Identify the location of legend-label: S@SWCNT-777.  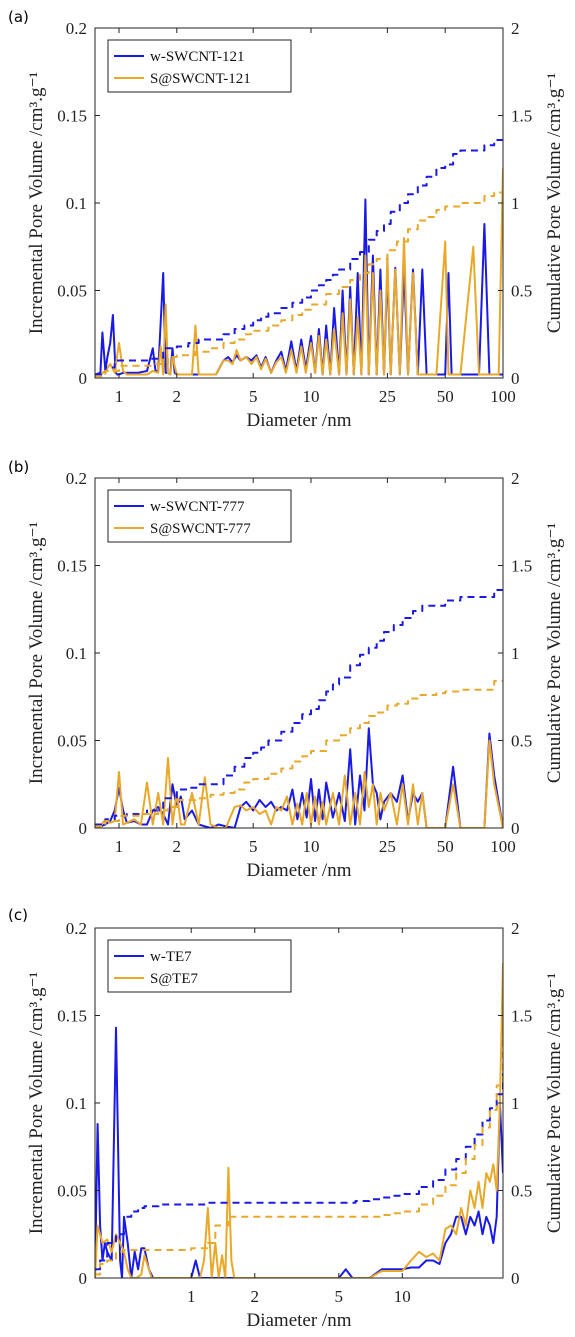
(200, 529).